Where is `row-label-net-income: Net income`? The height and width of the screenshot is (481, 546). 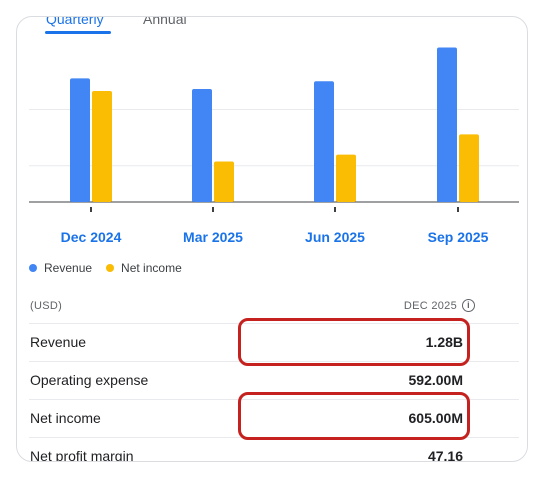
row-label-net-income: Net income is located at coordinates (65, 418).